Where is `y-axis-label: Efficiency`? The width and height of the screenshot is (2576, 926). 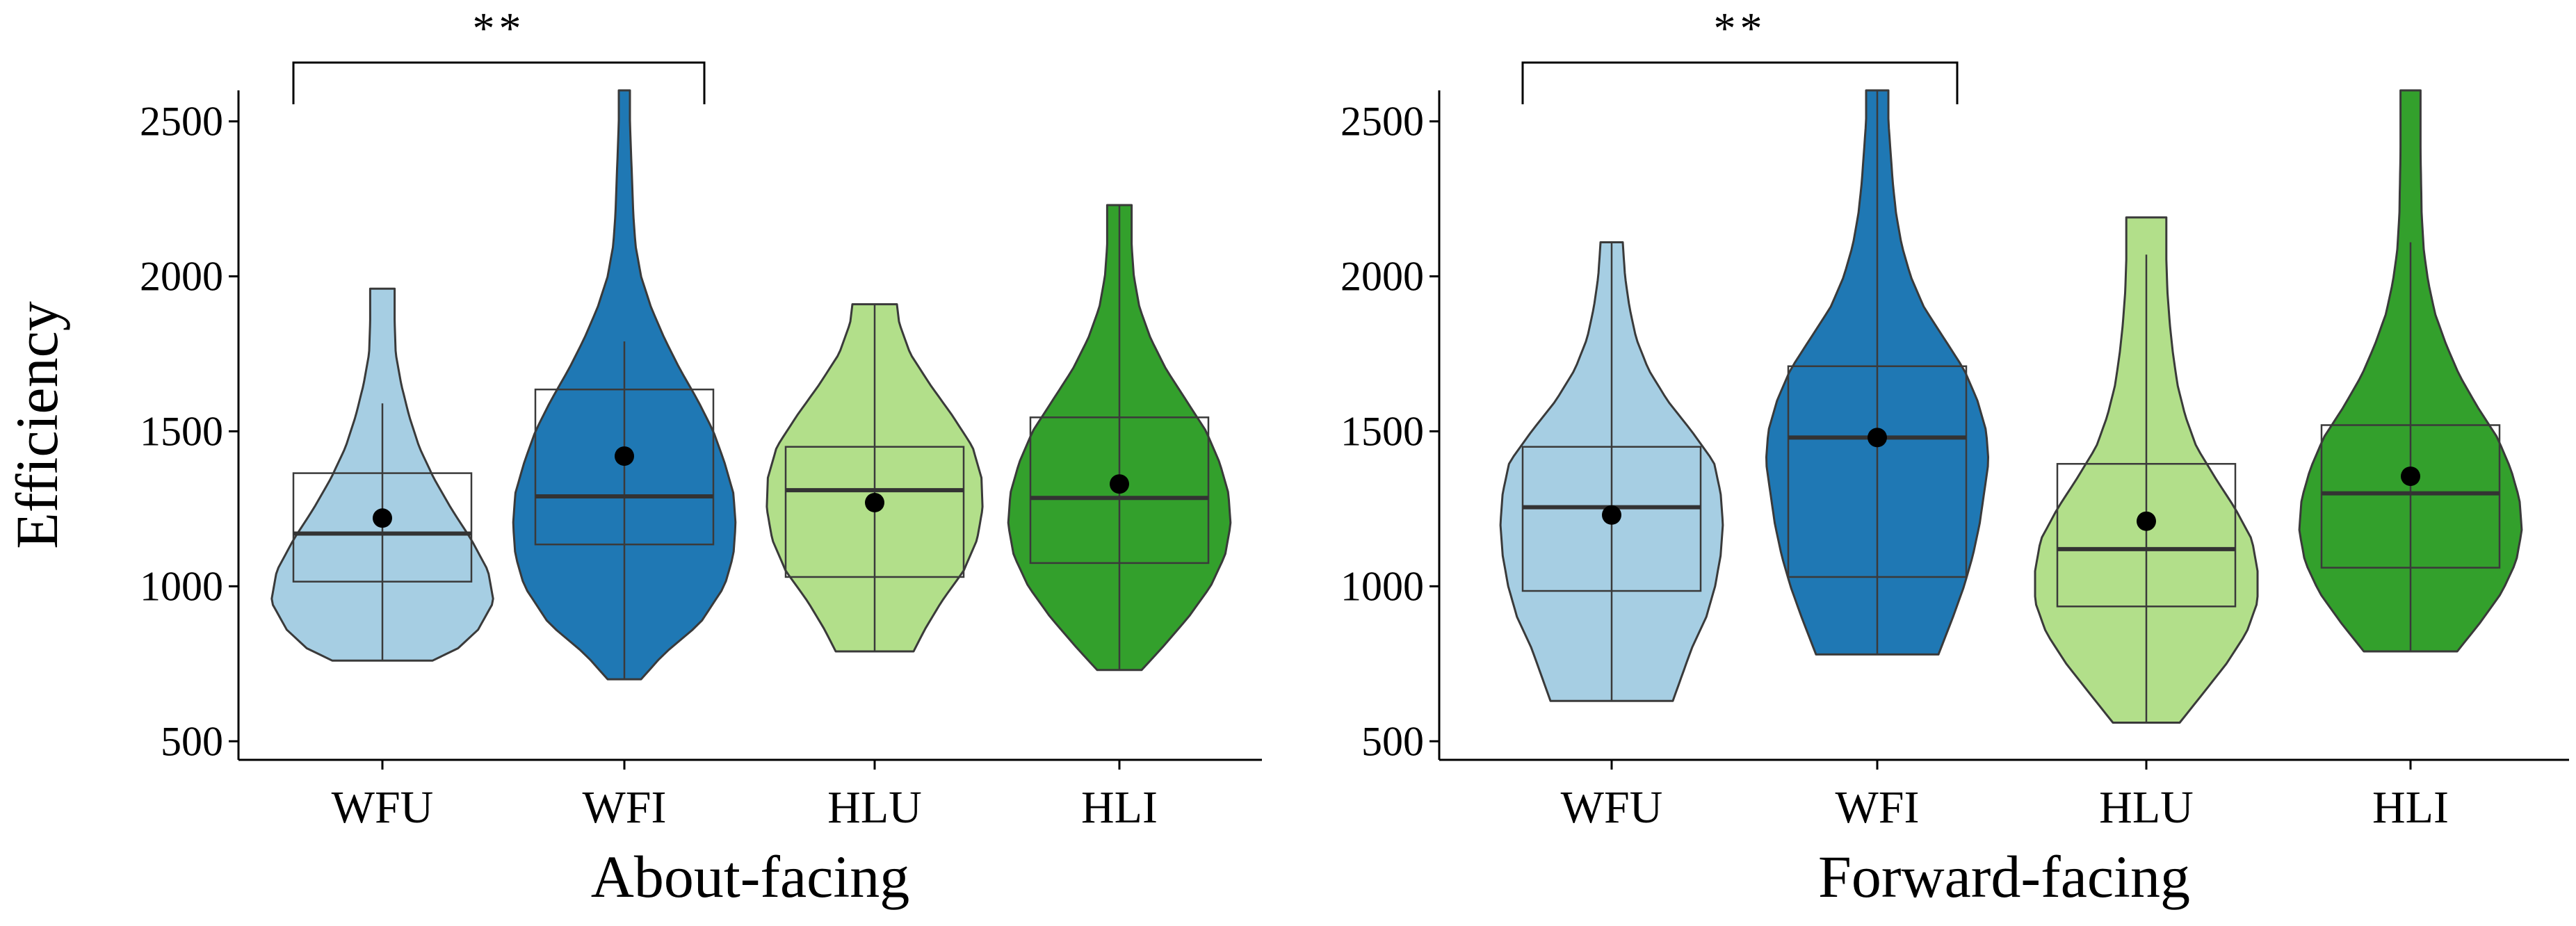 y-axis-label: Efficiency is located at coordinates (36, 425).